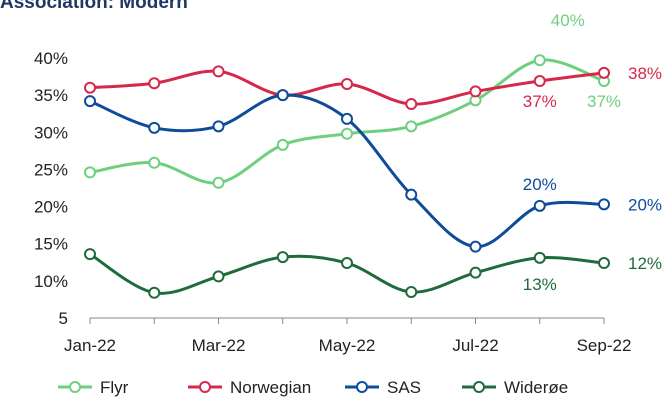  I want to click on y-tick-label: 10%, so click(51, 281).